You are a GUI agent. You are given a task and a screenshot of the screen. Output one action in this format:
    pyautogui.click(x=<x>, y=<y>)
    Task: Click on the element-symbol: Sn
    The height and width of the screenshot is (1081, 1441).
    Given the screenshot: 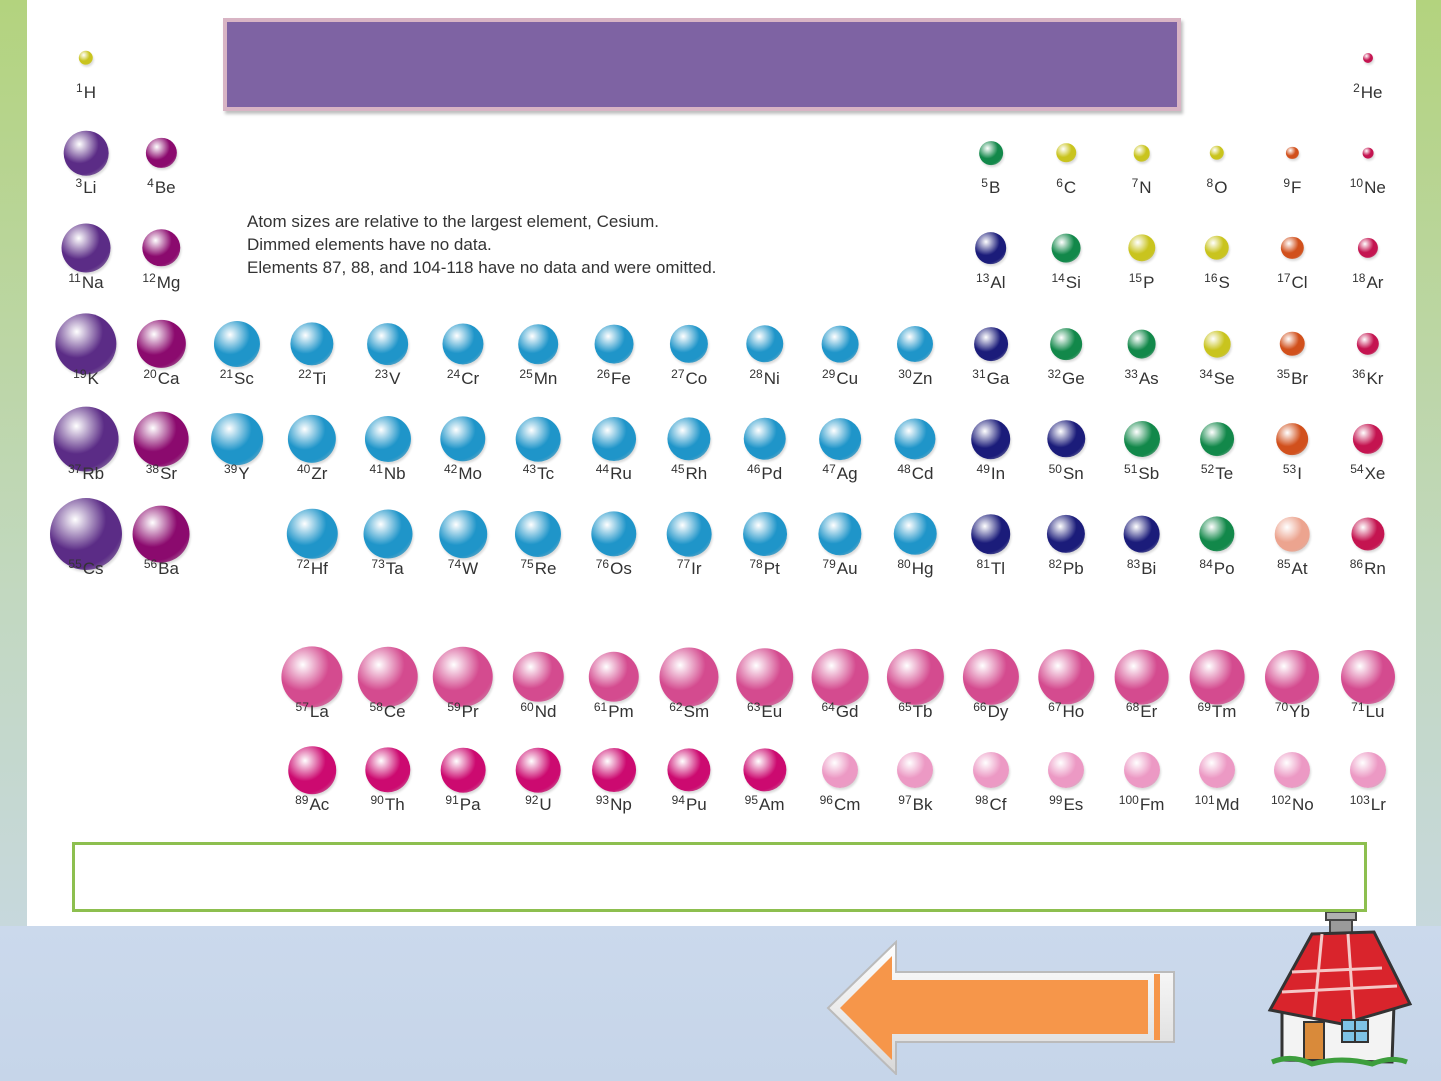 What is the action you would take?
    pyautogui.click(x=1073, y=473)
    